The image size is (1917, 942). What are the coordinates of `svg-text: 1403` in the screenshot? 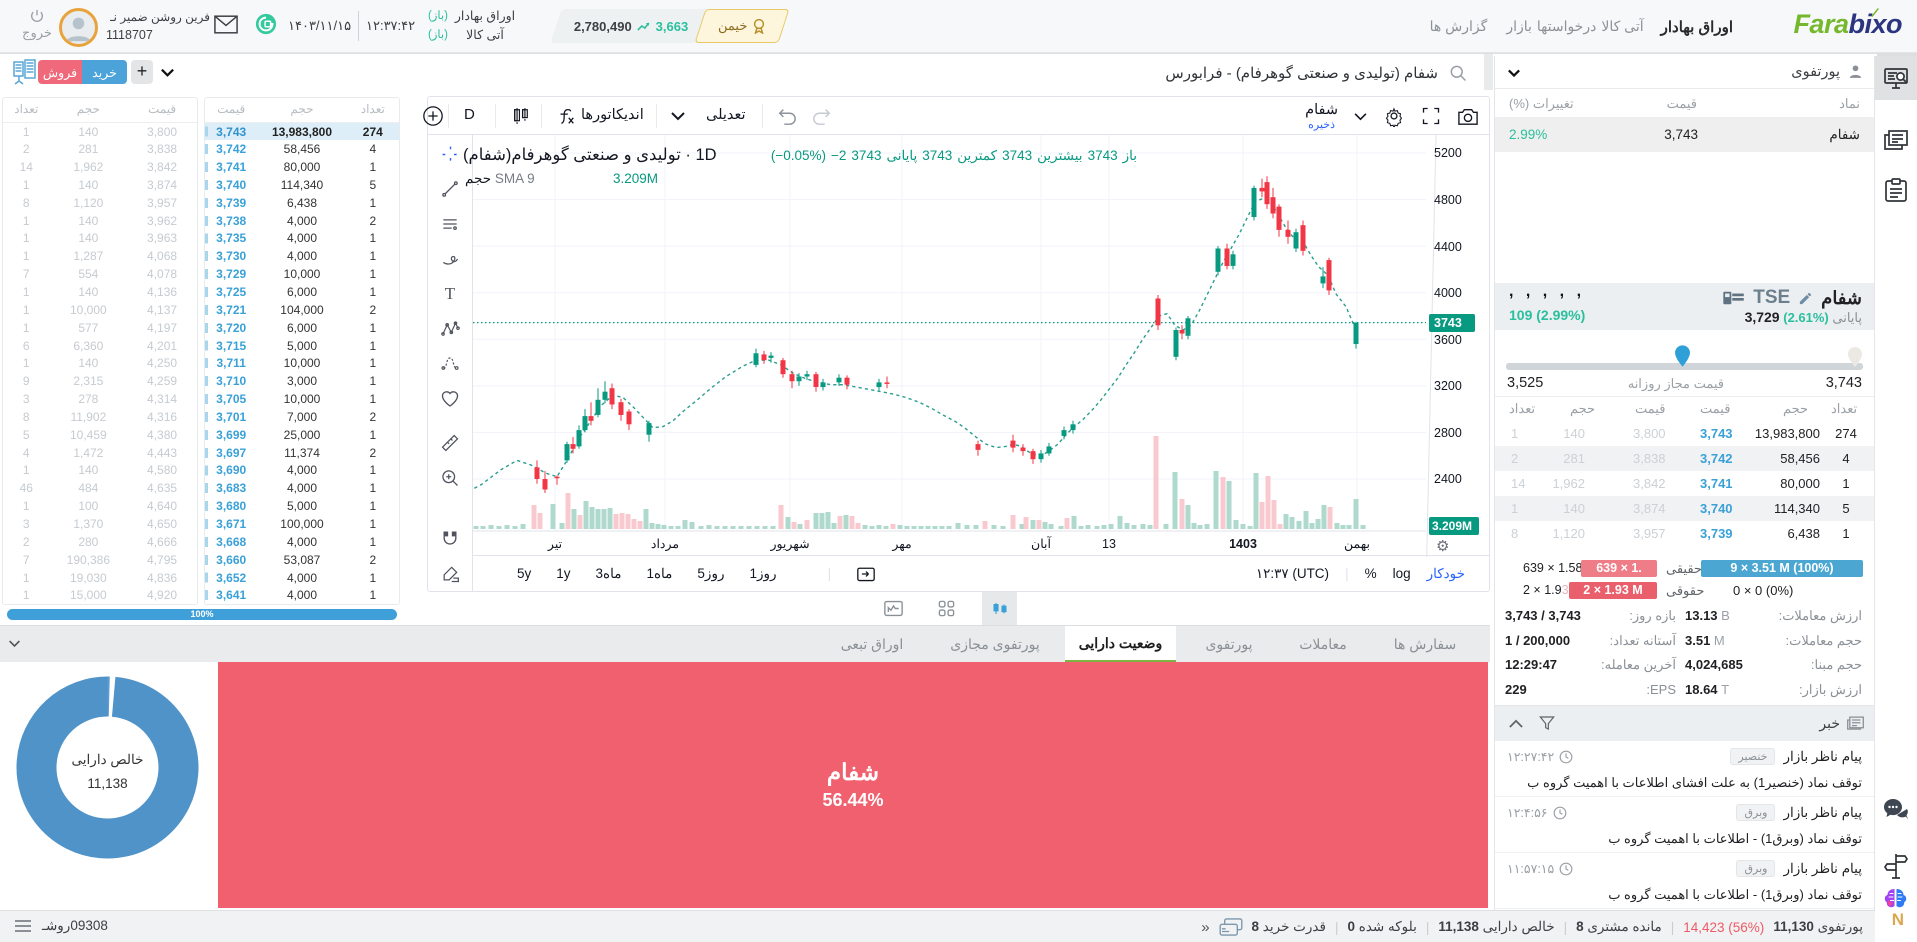 It's located at (1243, 544).